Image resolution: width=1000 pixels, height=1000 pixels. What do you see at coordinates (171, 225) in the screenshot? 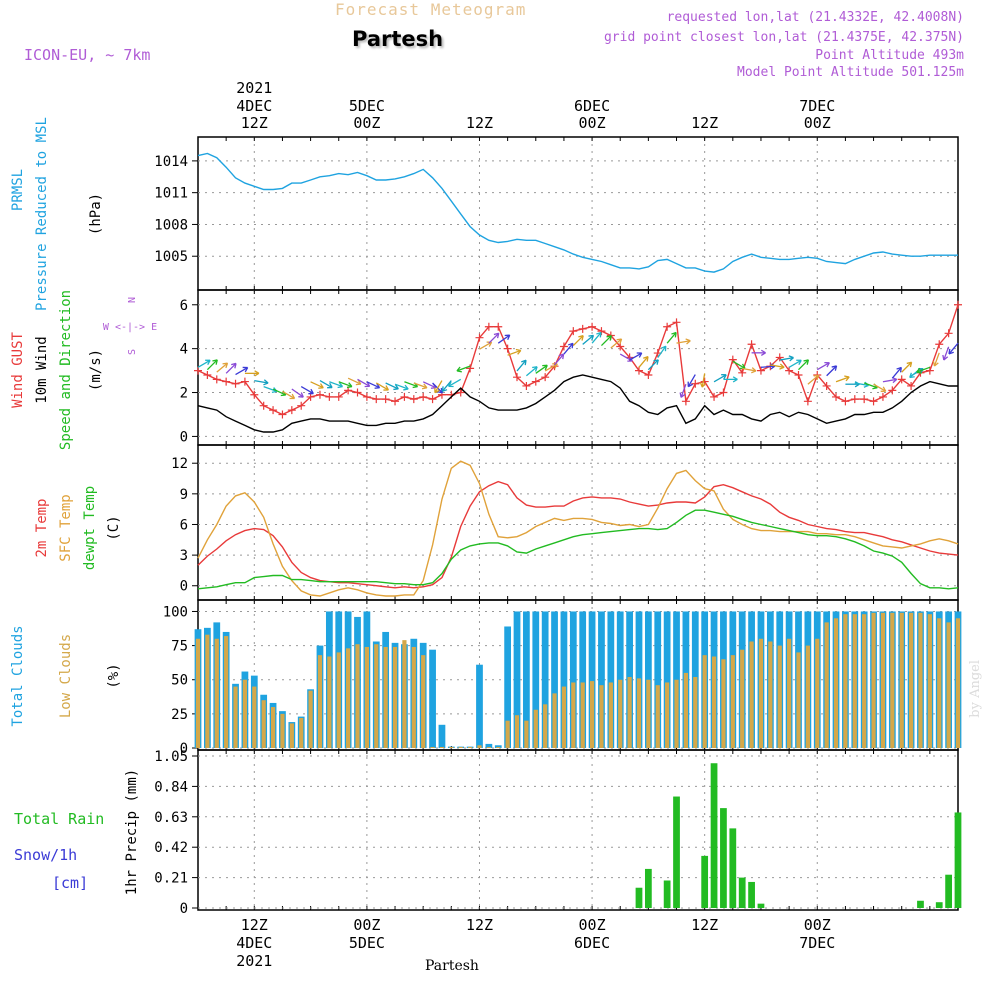
I see `y-tick-label: 1008` at bounding box center [171, 225].